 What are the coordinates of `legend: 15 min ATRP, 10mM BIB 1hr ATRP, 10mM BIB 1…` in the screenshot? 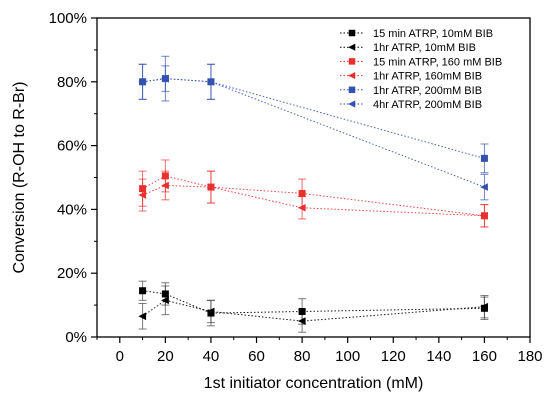 It's located at (421, 69).